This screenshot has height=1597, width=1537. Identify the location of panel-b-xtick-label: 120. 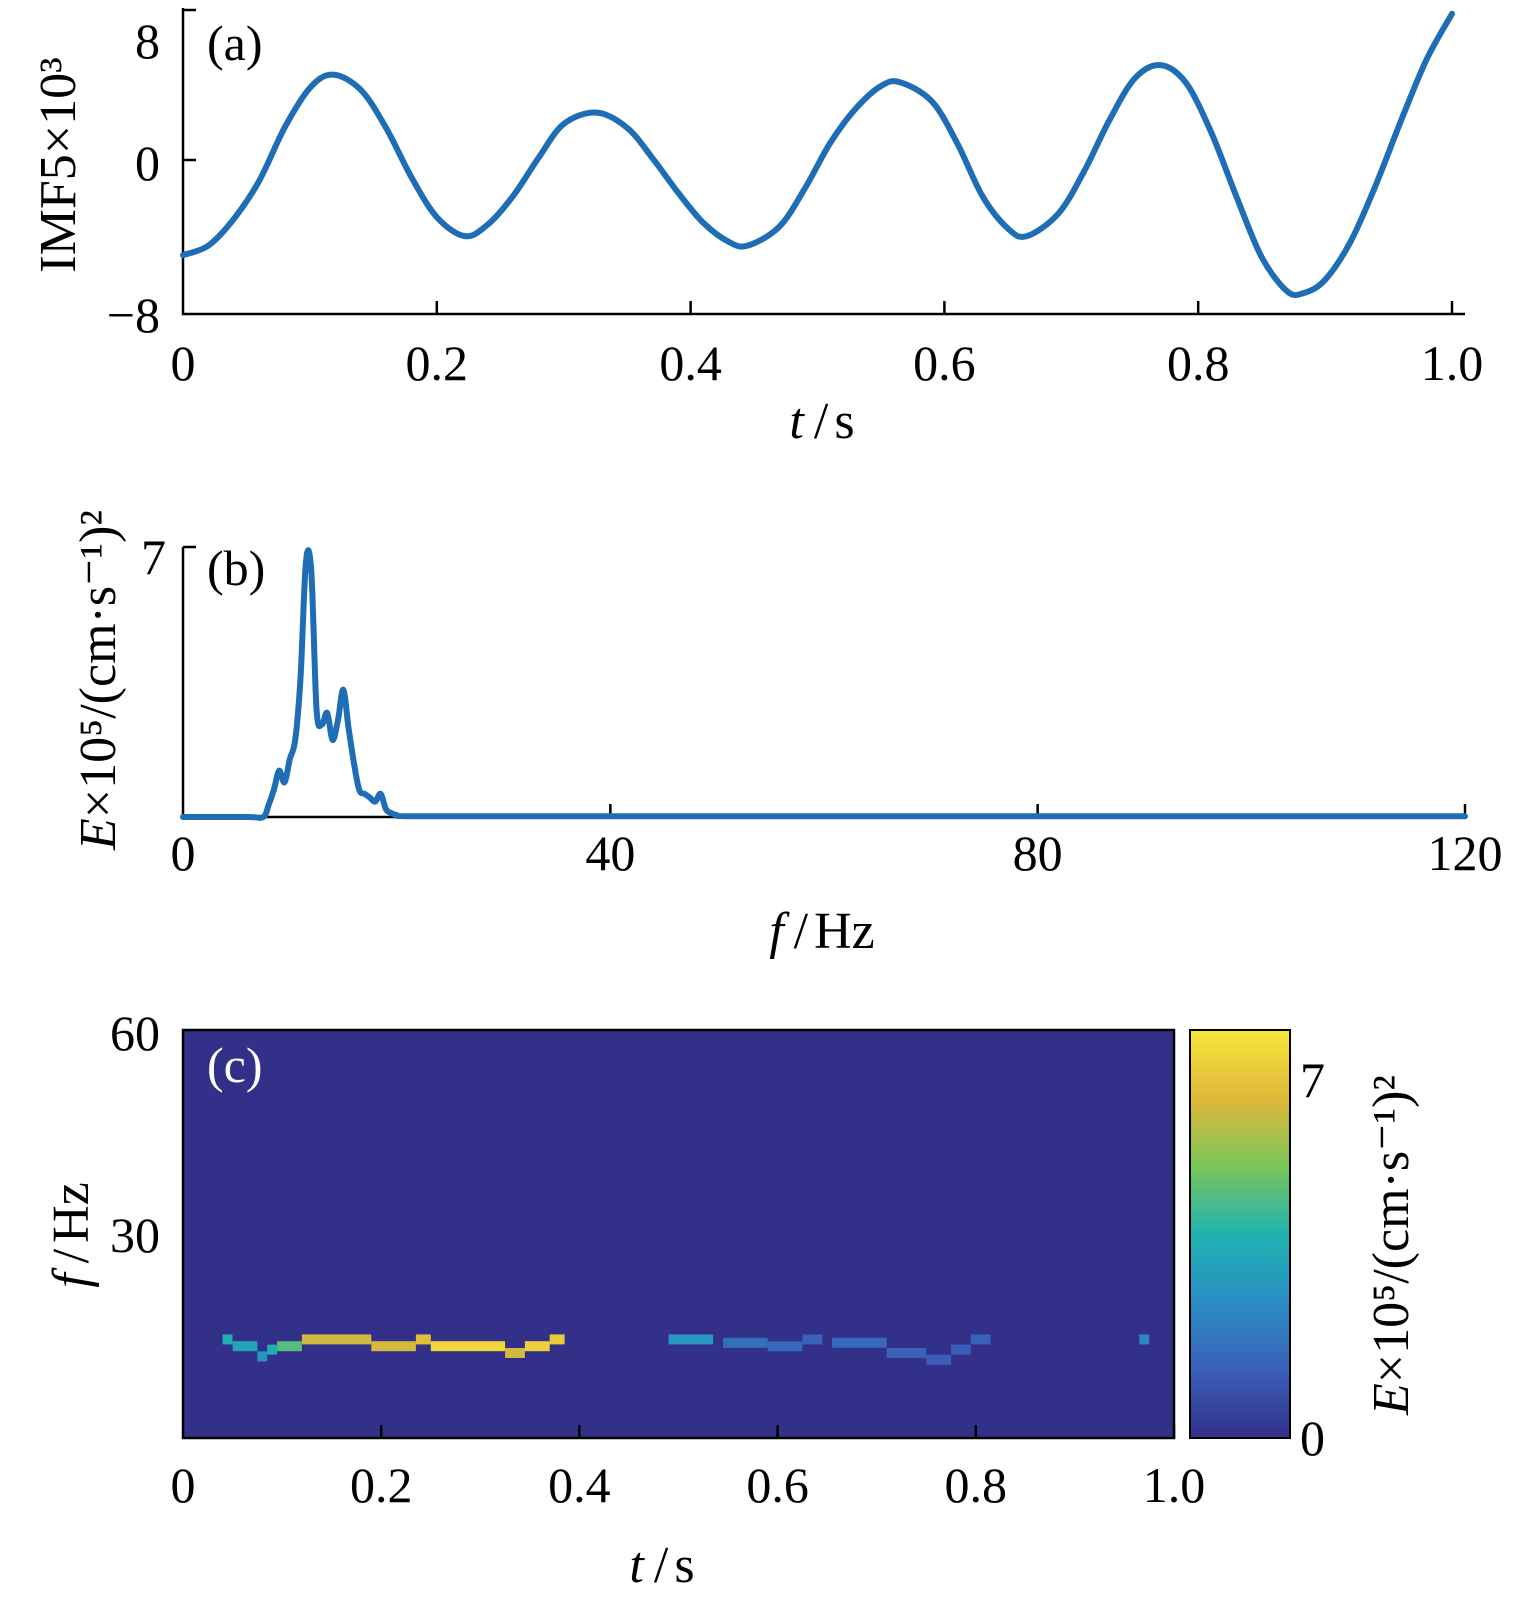
(1465, 853).